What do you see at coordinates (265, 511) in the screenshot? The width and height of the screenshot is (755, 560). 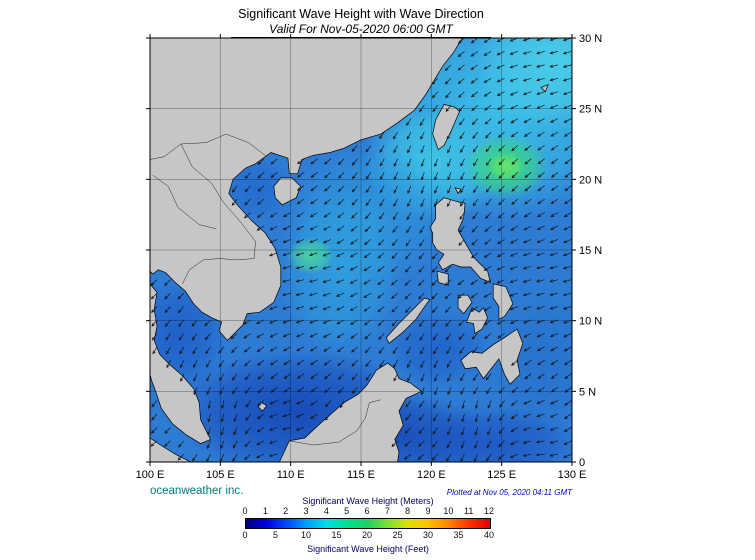 I see `meters-tick-label: 1` at bounding box center [265, 511].